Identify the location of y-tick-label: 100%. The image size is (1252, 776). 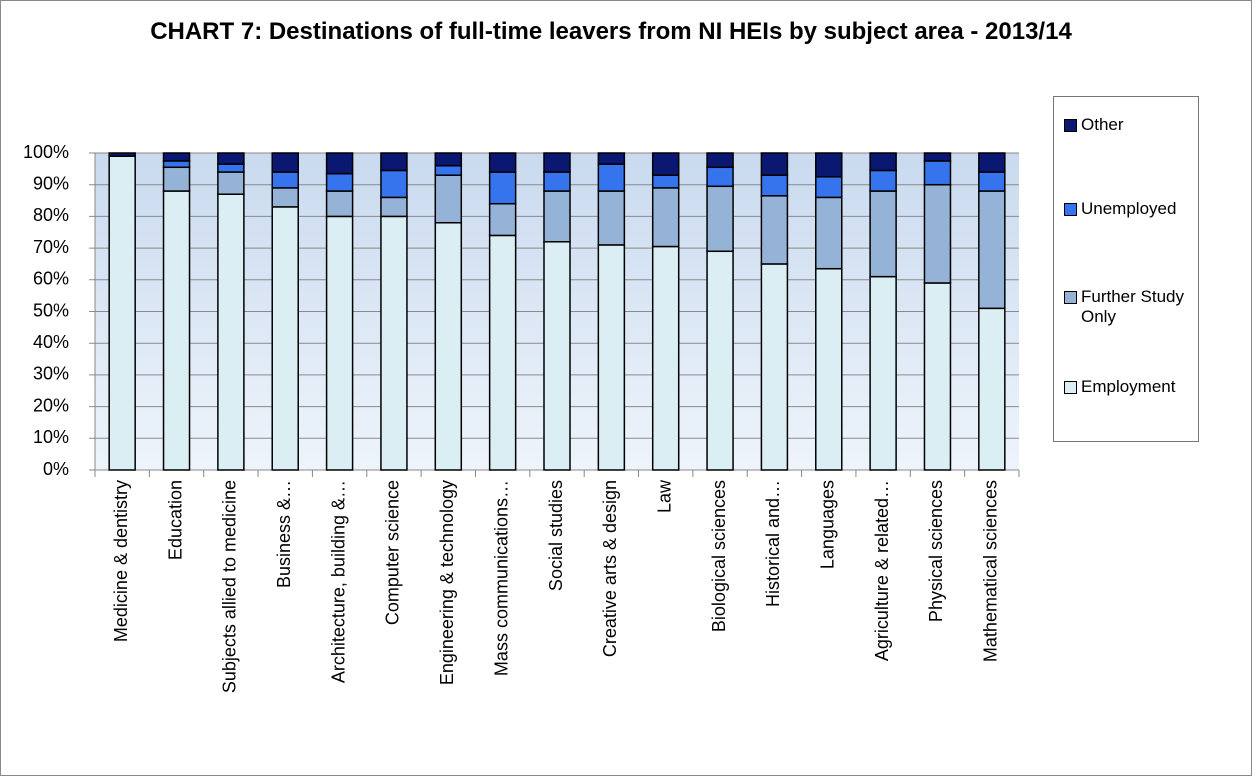
(46, 152).